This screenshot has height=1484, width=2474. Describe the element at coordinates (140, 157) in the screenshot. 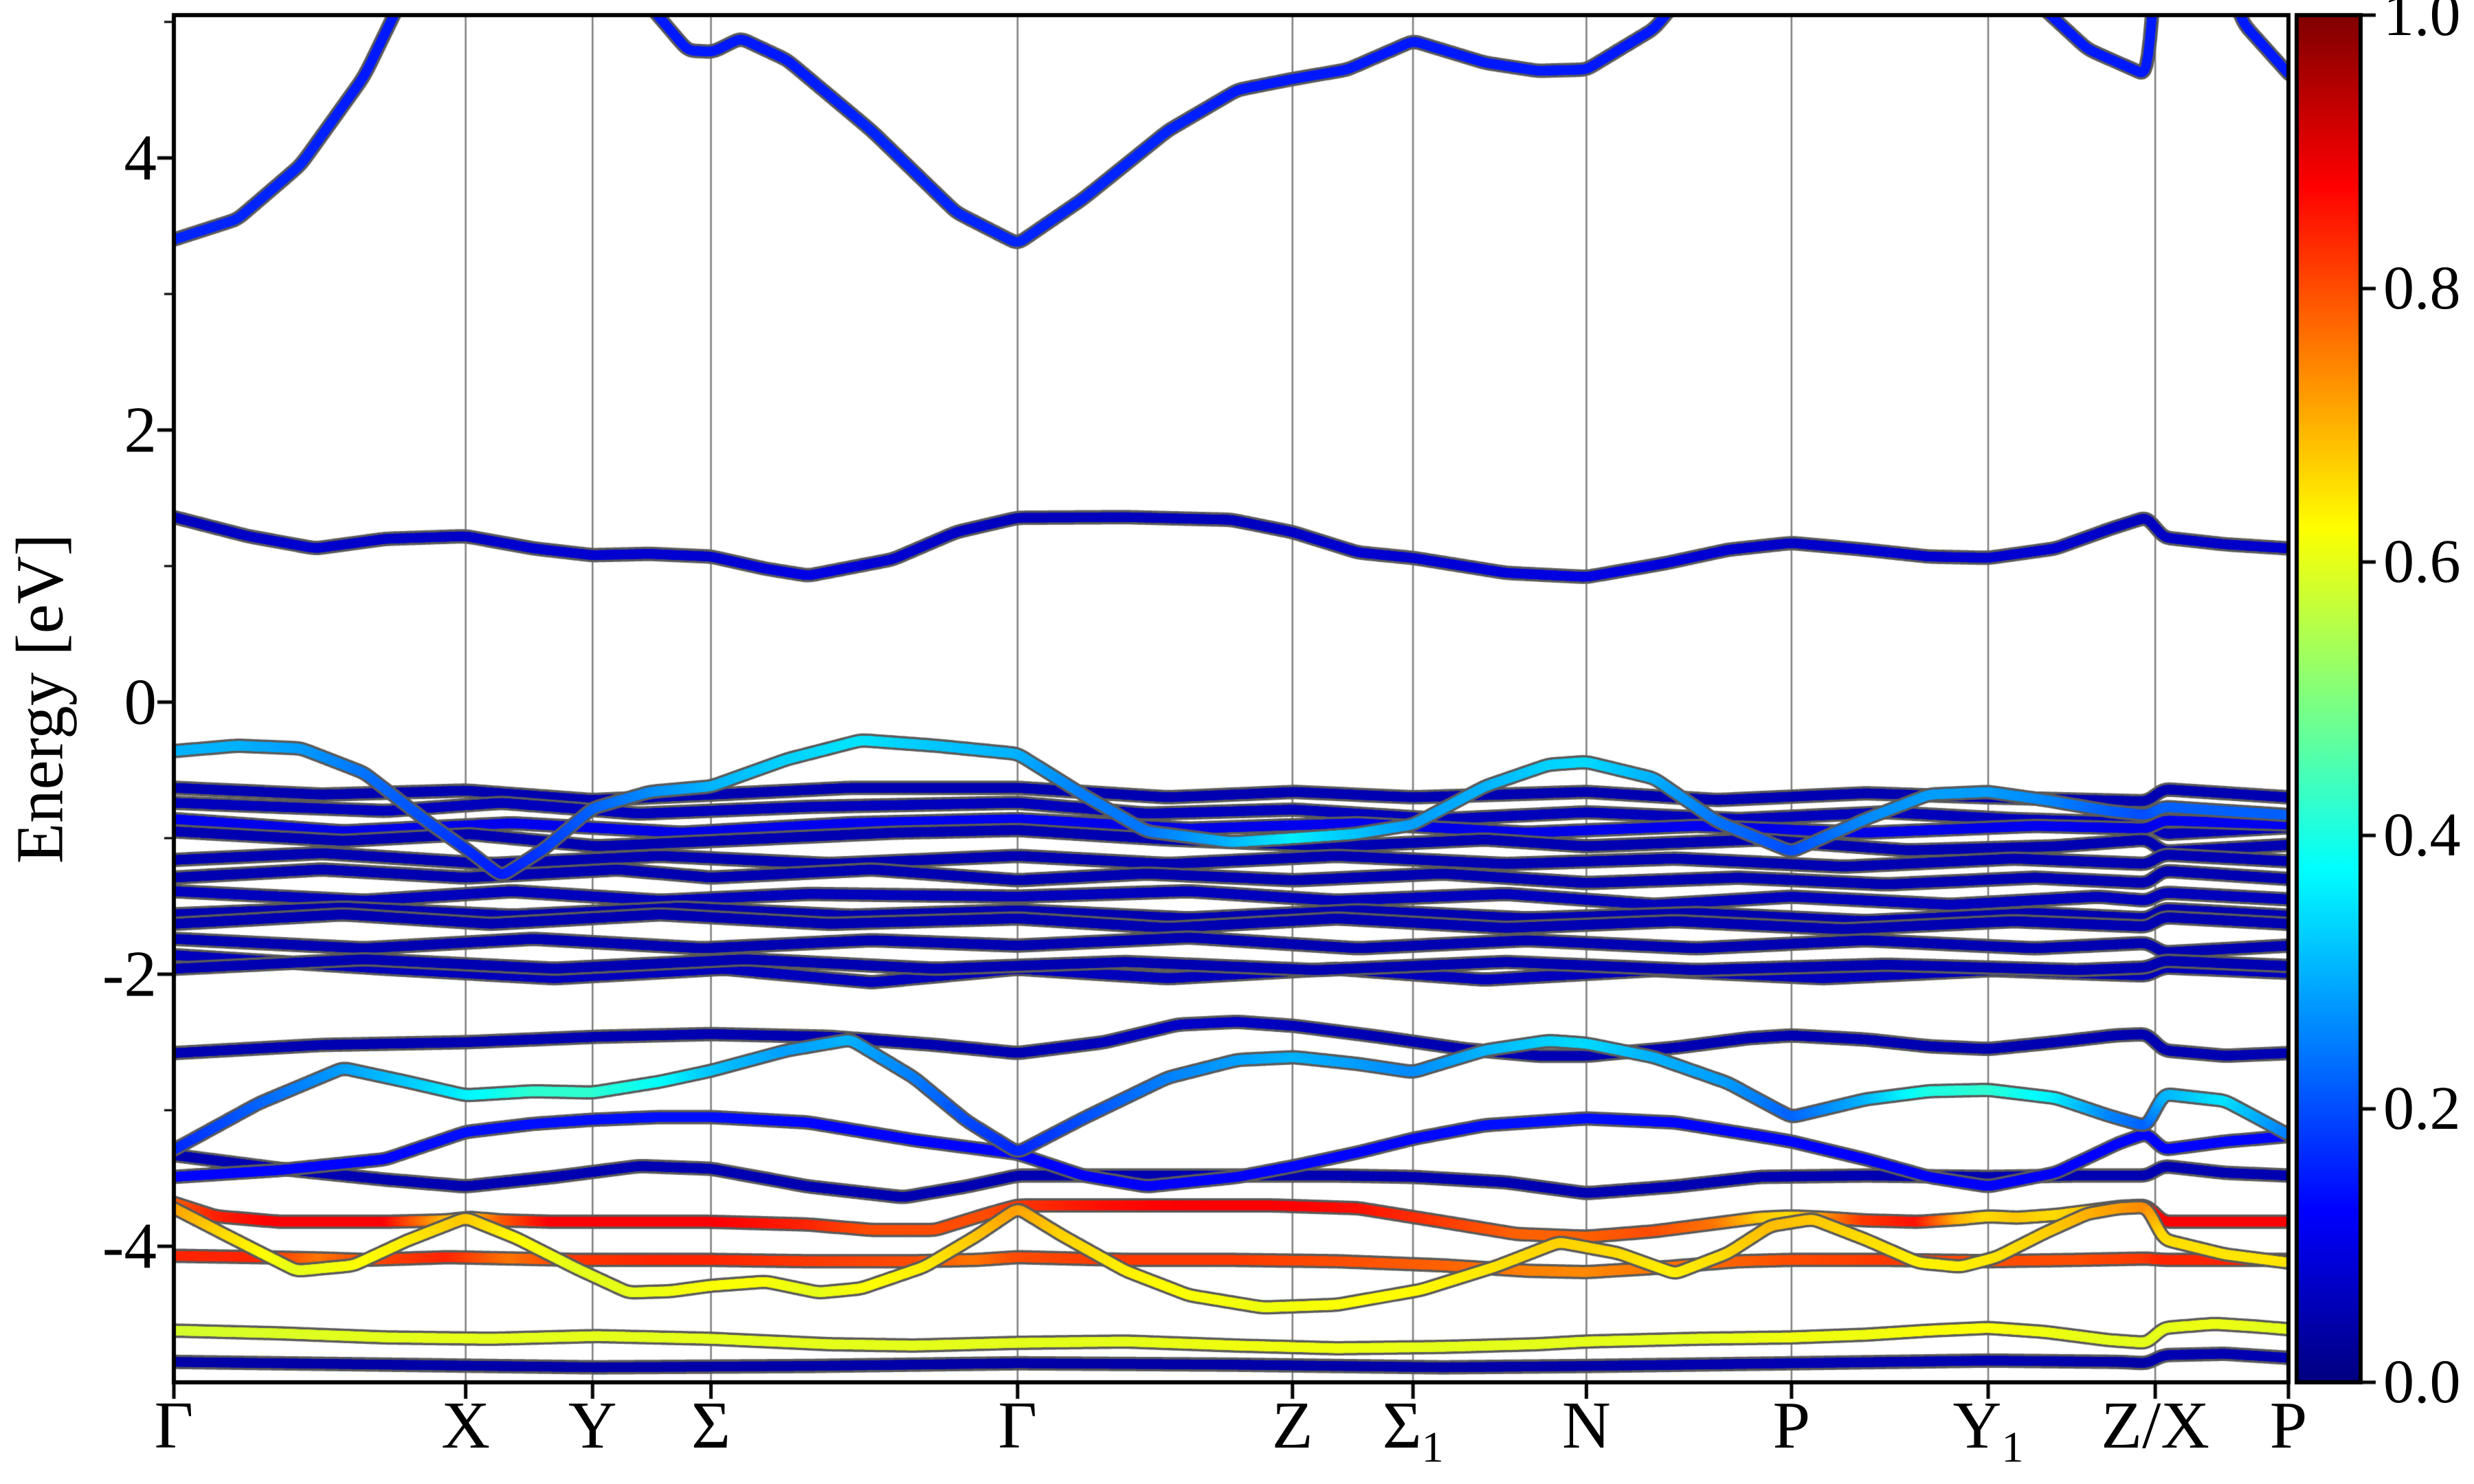

I see `y-tick-label-4: 4` at that location.